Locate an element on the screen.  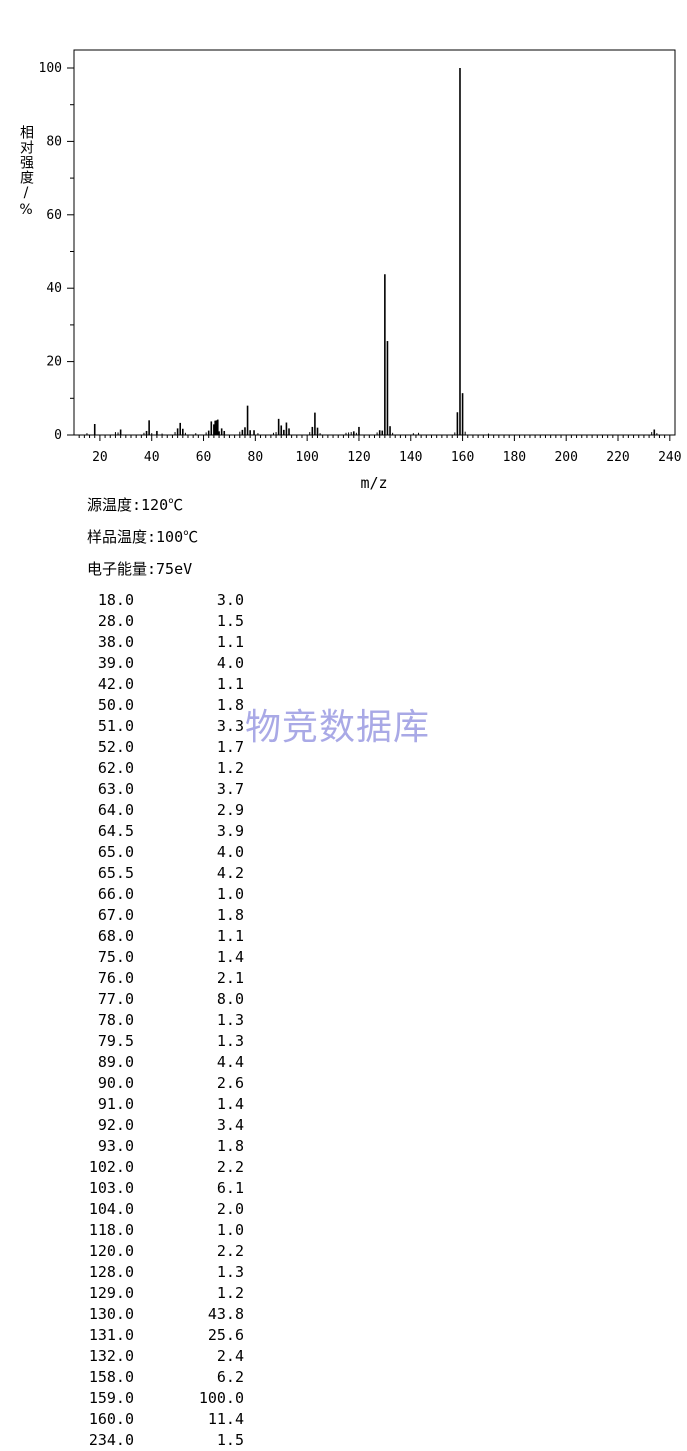
x-tick-label: 240 is located at coordinates (669, 457).